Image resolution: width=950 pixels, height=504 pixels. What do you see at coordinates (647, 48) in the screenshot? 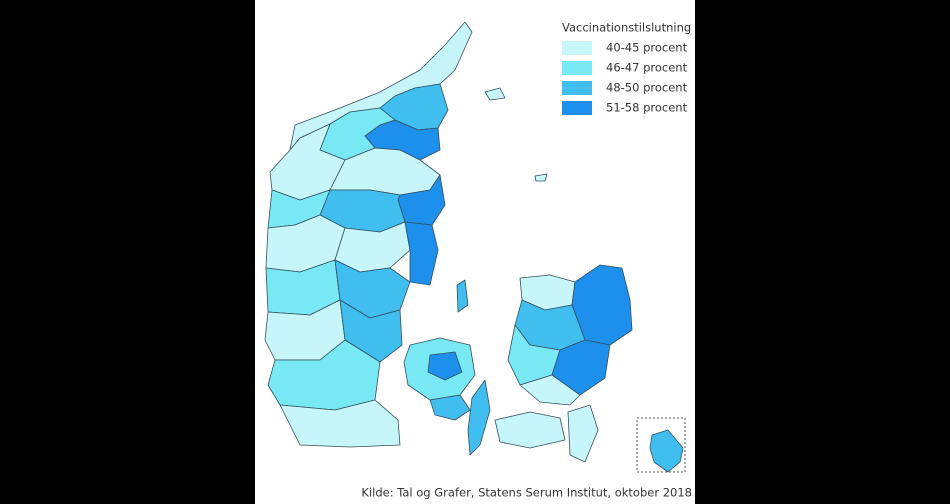
I see `legend-label: 40-45 procent` at bounding box center [647, 48].